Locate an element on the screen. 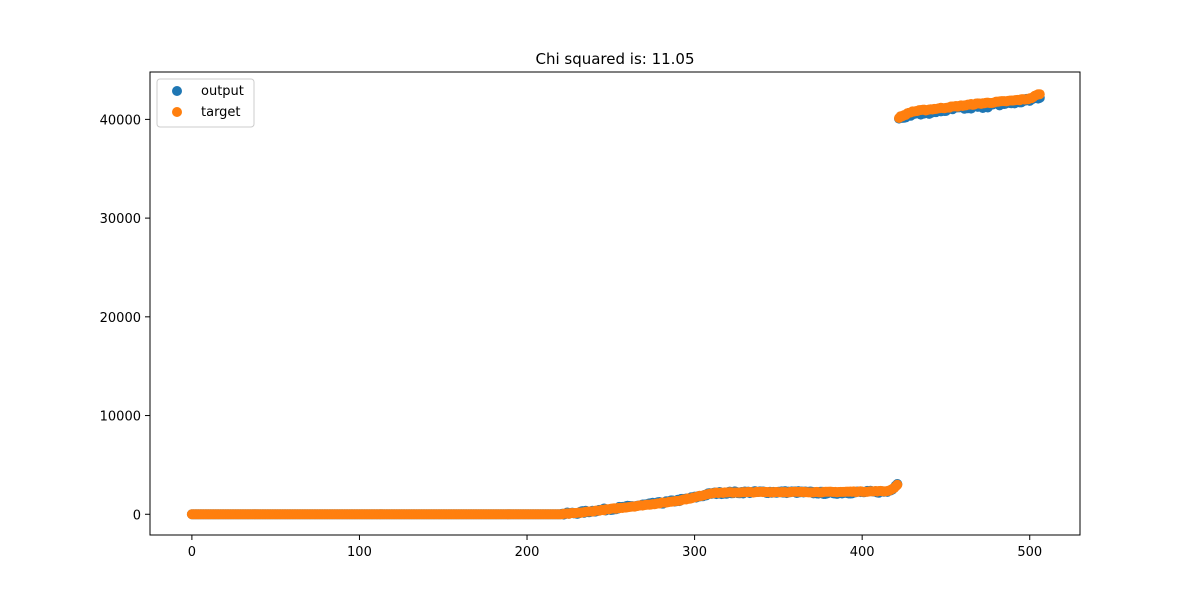  y-tick-label: 30000 is located at coordinates (120, 219).